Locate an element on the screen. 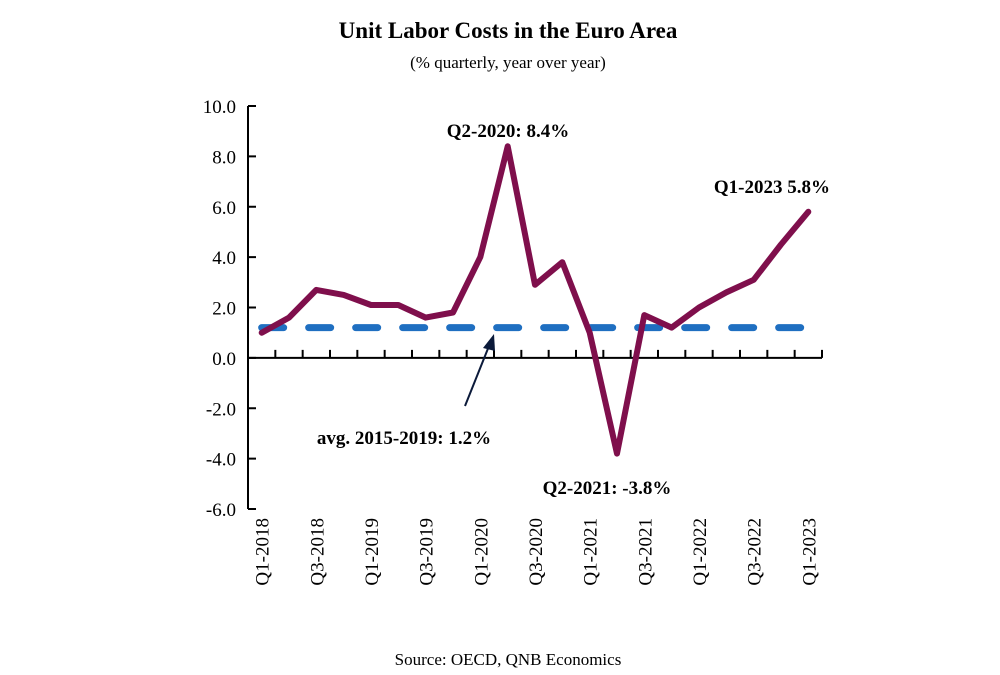  x-tick-label: Q3-2022 is located at coordinates (755, 552).